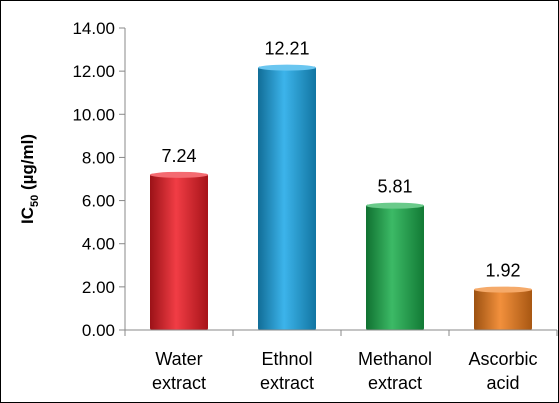  What do you see at coordinates (287, 371) in the screenshot?
I see `category-label: Ethnol extract` at bounding box center [287, 371].